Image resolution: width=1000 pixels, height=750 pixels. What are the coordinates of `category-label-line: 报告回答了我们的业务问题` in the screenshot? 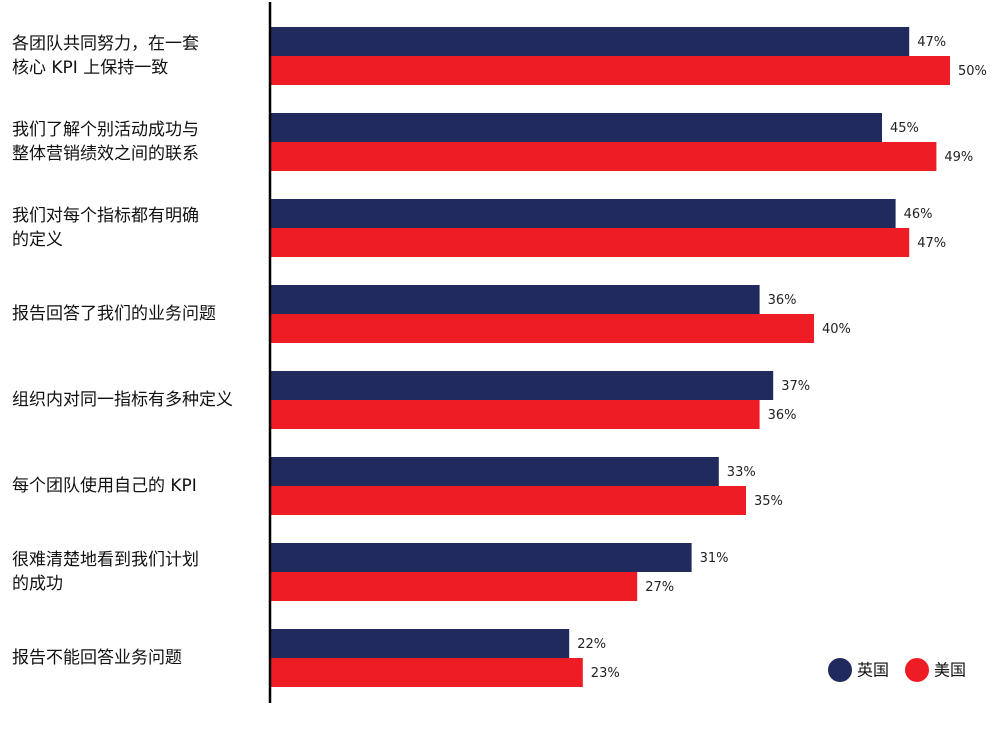 It's located at (114, 314).